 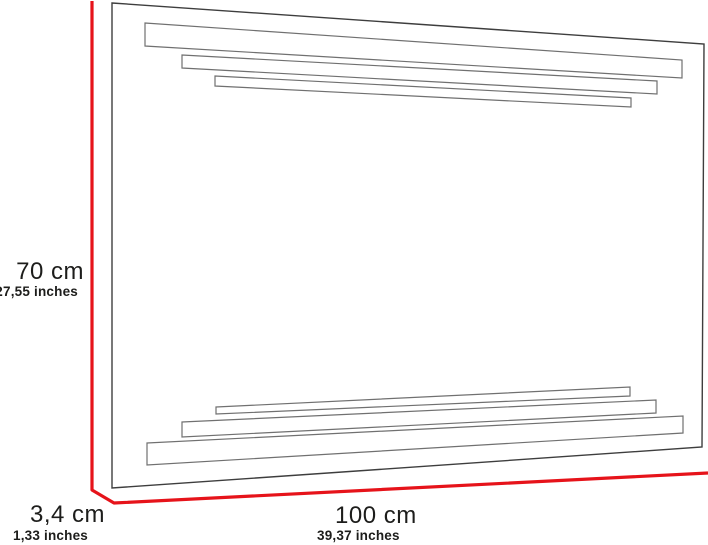 I want to click on width-label-cm: 100 cm, so click(x=376, y=515).